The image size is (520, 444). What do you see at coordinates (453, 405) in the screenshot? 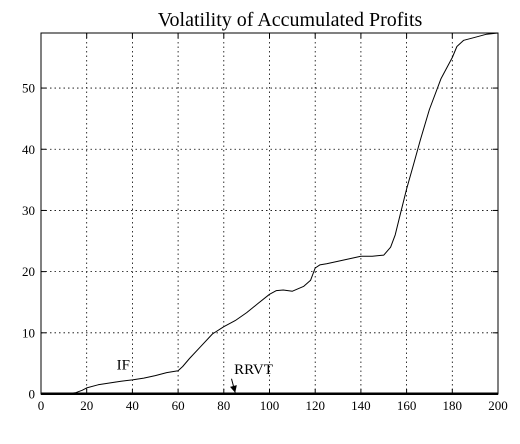
I see `x-tick-label: 180` at bounding box center [453, 405].